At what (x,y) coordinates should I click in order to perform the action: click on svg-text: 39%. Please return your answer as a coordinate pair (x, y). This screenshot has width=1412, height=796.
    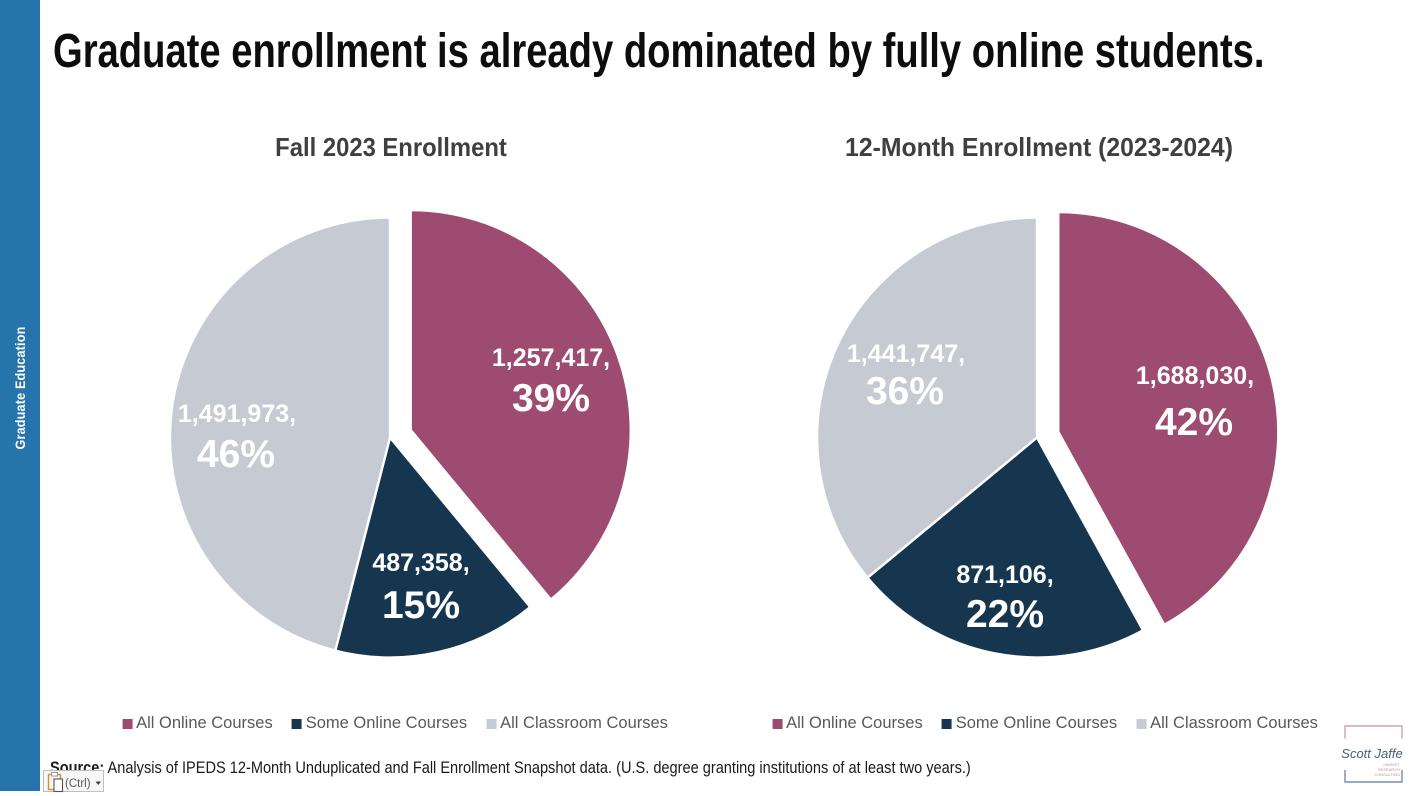
    Looking at the image, I should click on (551, 398).